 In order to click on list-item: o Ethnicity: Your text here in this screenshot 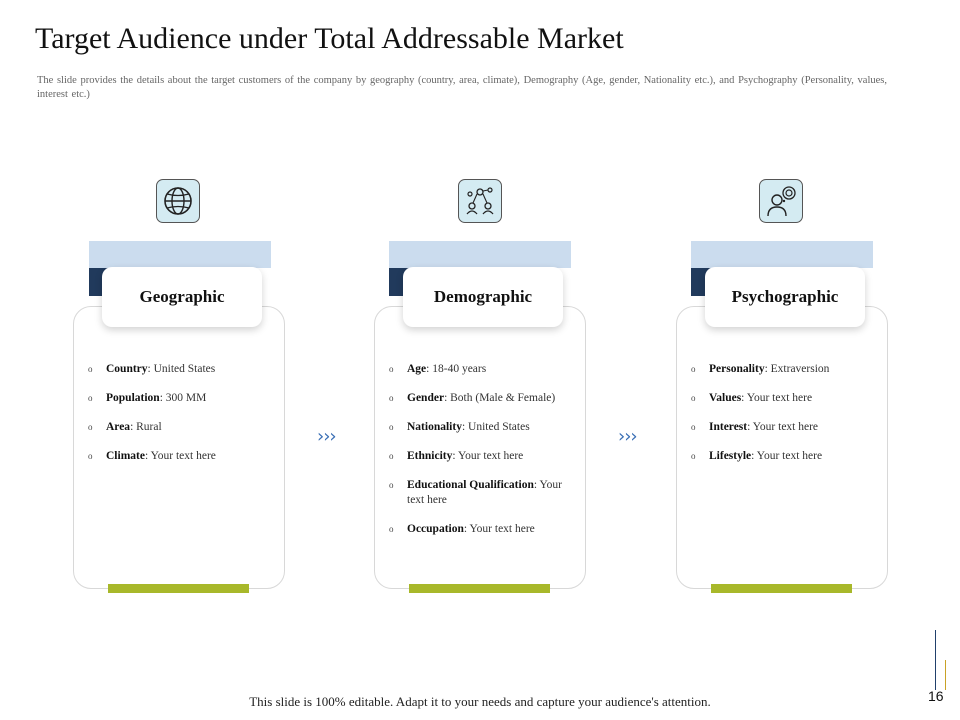, I will do `click(456, 456)`.